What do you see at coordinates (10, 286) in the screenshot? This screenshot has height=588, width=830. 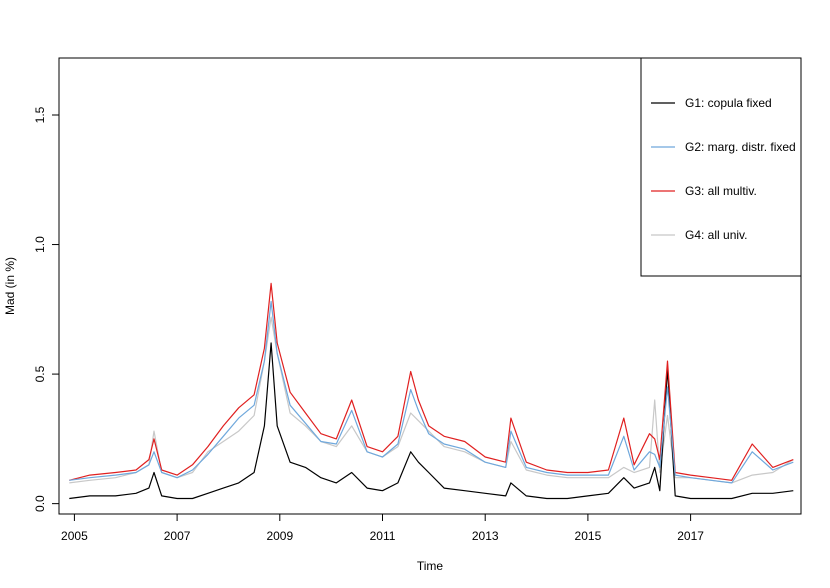 I see `y-axis-label: Mad (in %)` at bounding box center [10, 286].